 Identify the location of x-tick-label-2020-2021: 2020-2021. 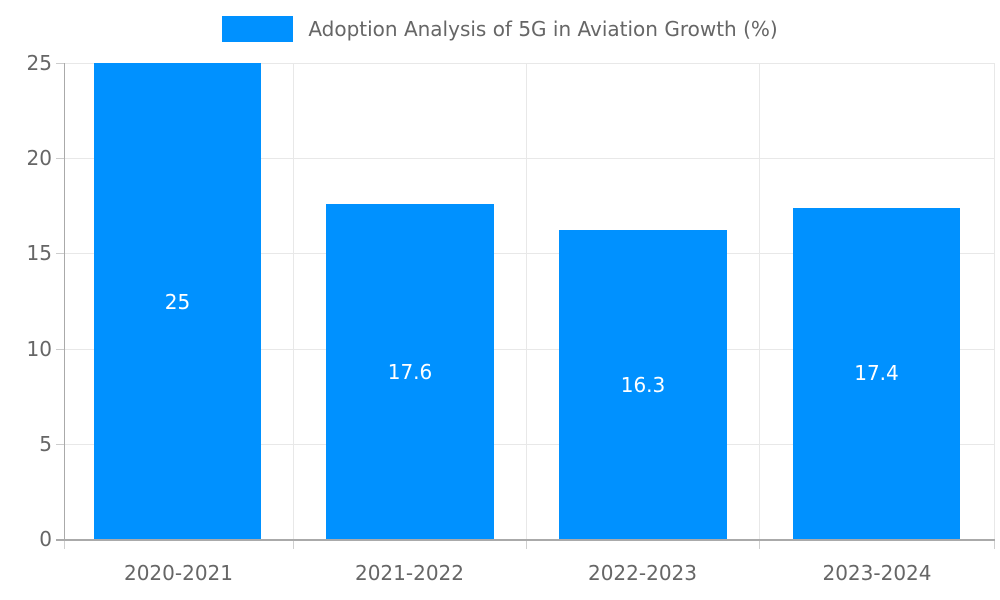
(178, 573).